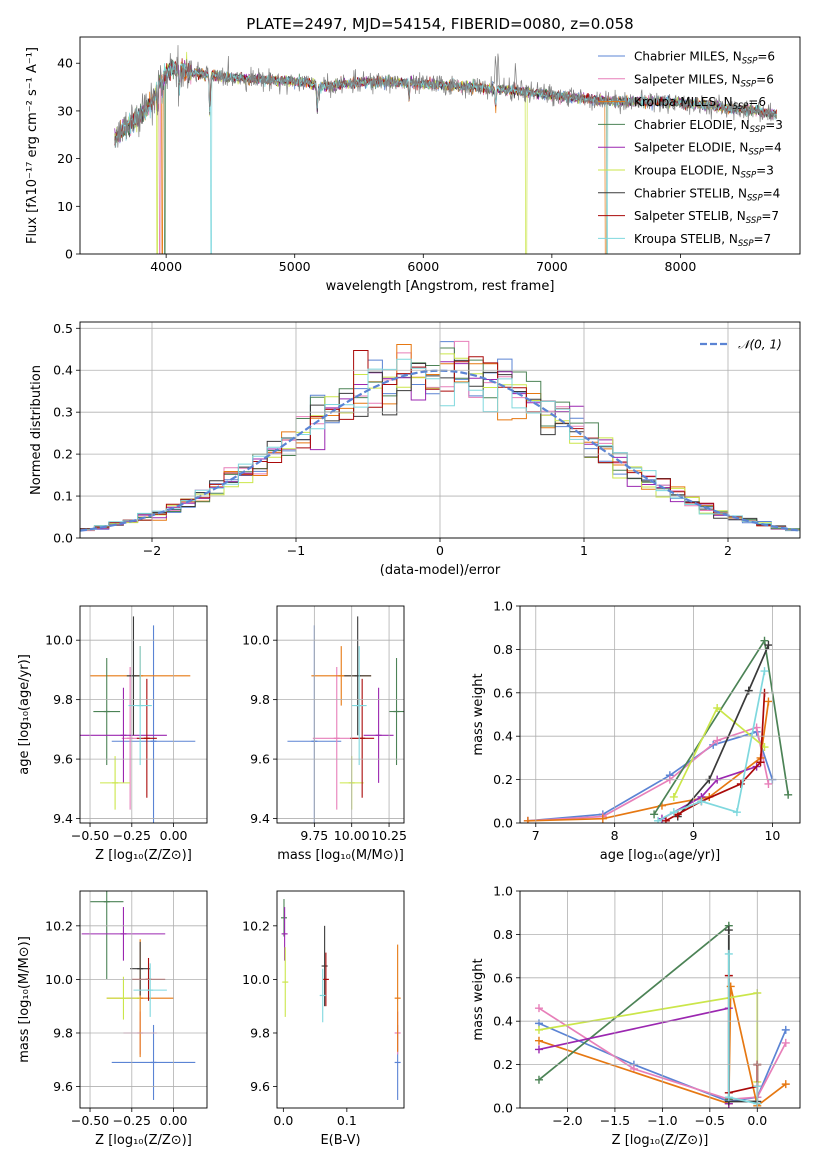  What do you see at coordinates (445, 102) in the screenshot?
I see `model-line-salpeter-stelib` at bounding box center [445, 102].